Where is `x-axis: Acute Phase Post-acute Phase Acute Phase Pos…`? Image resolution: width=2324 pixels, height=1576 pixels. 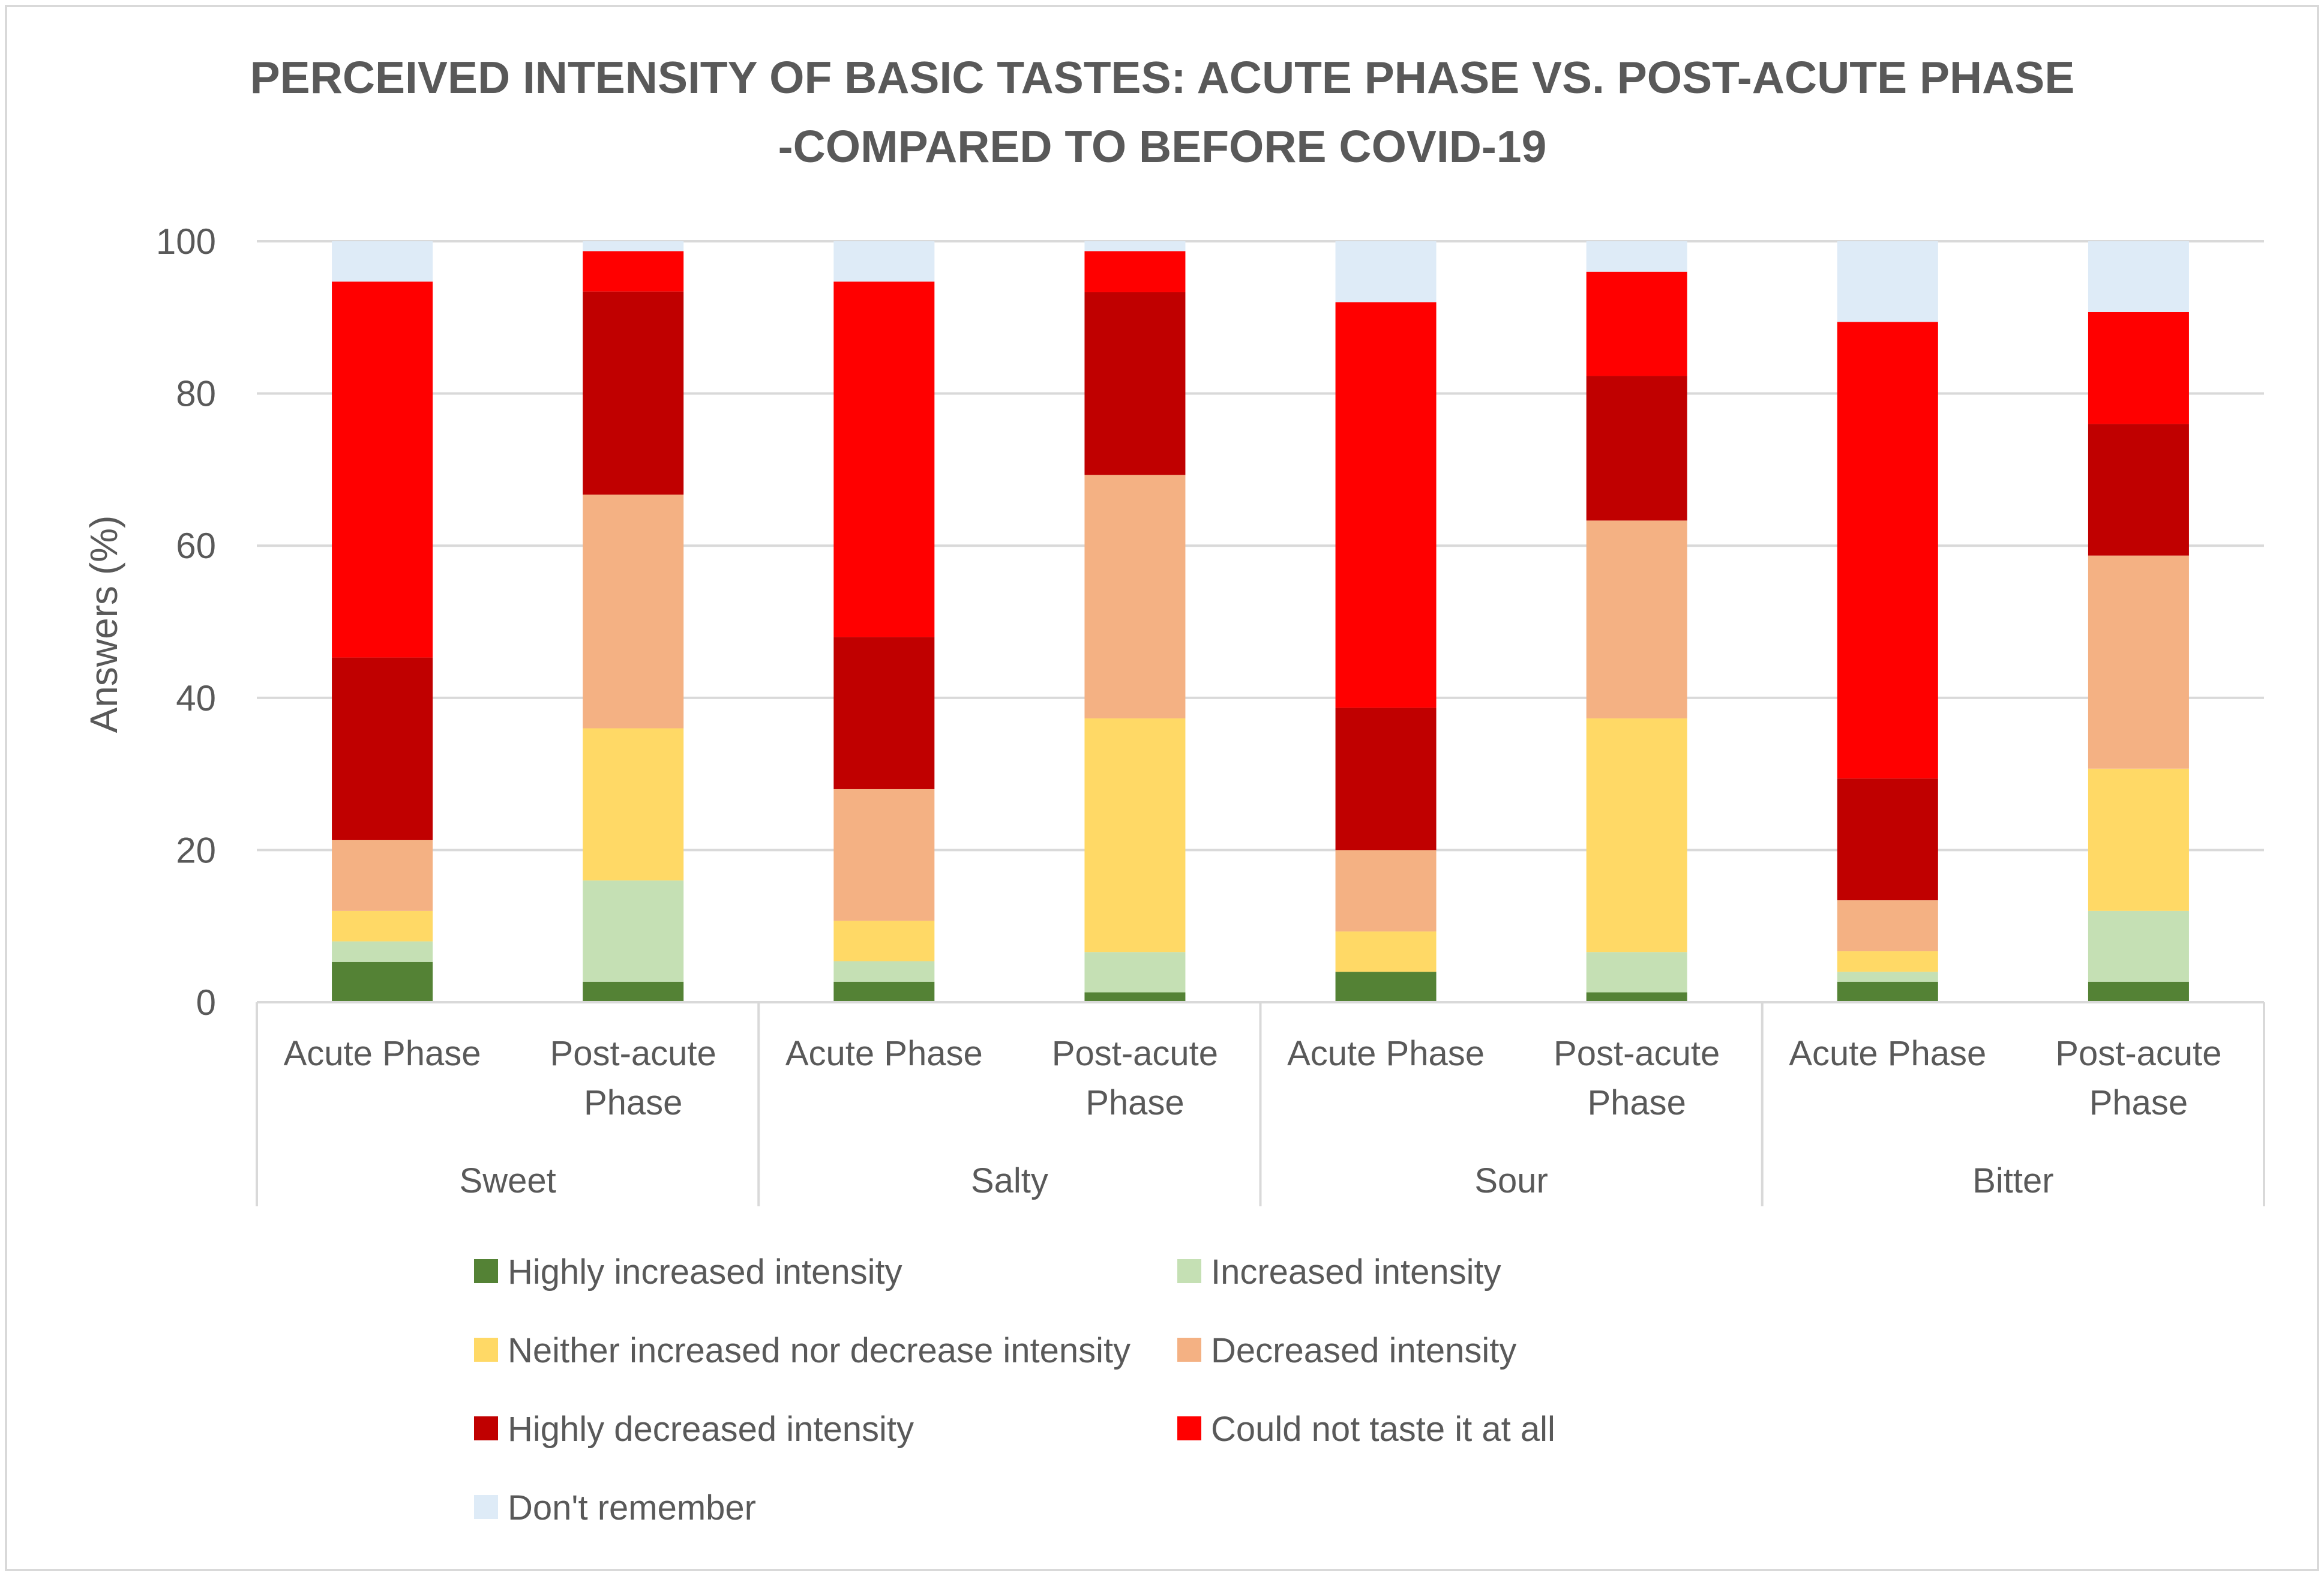 x-axis: Acute Phase Post-acute Phase Acute Phase Pos… is located at coordinates (1260, 1103).